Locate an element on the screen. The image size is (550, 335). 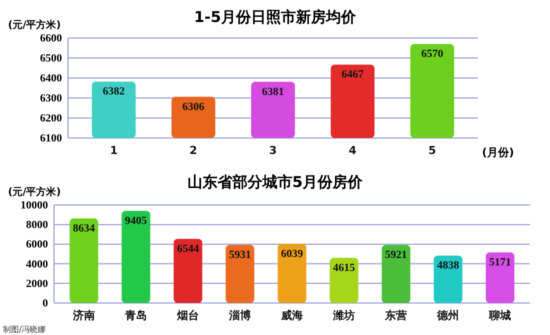
chart-title: 山东省部分城市5月份房价 is located at coordinates (275, 182).